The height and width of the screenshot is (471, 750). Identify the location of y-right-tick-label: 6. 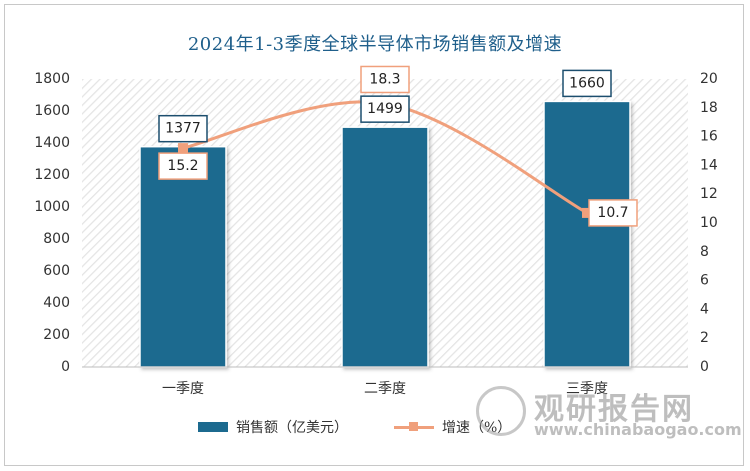
(704, 281).